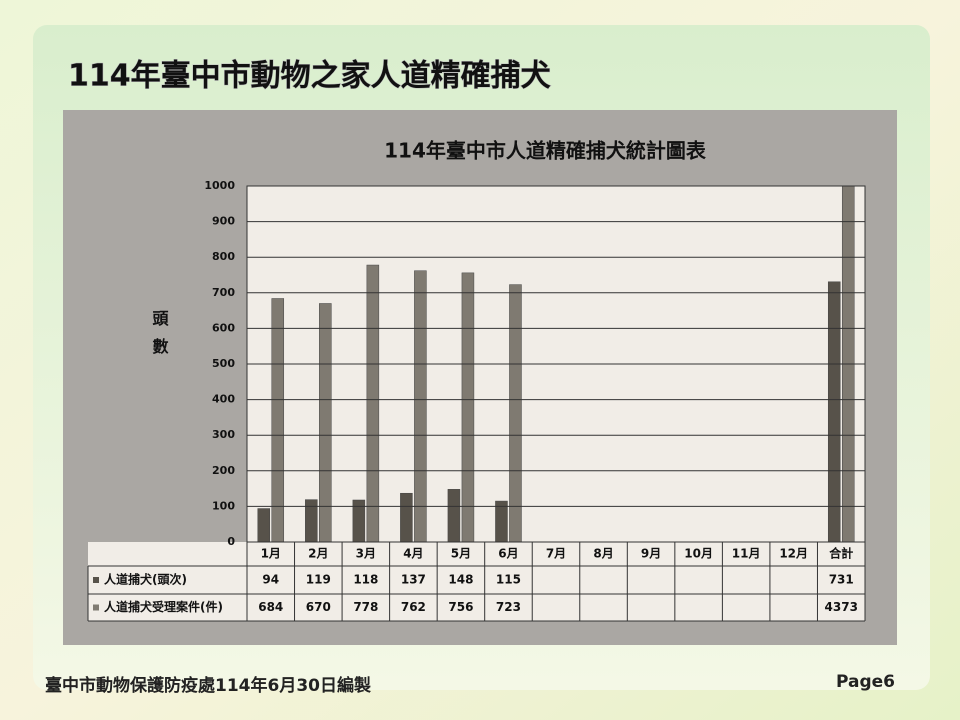 The image size is (960, 720). Describe the element at coordinates (461, 554) in the screenshot. I see `x-tick-label: 5月` at that location.